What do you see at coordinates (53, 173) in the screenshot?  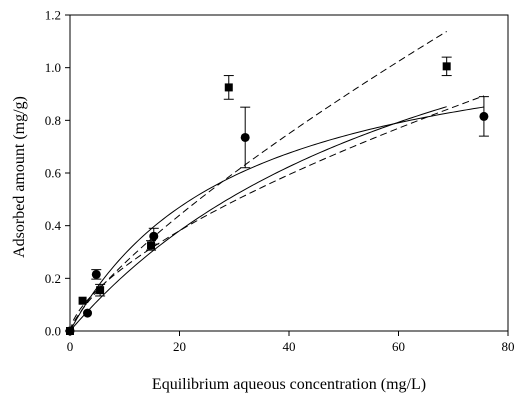 I see `y-tick-label: 0.6` at bounding box center [53, 173].